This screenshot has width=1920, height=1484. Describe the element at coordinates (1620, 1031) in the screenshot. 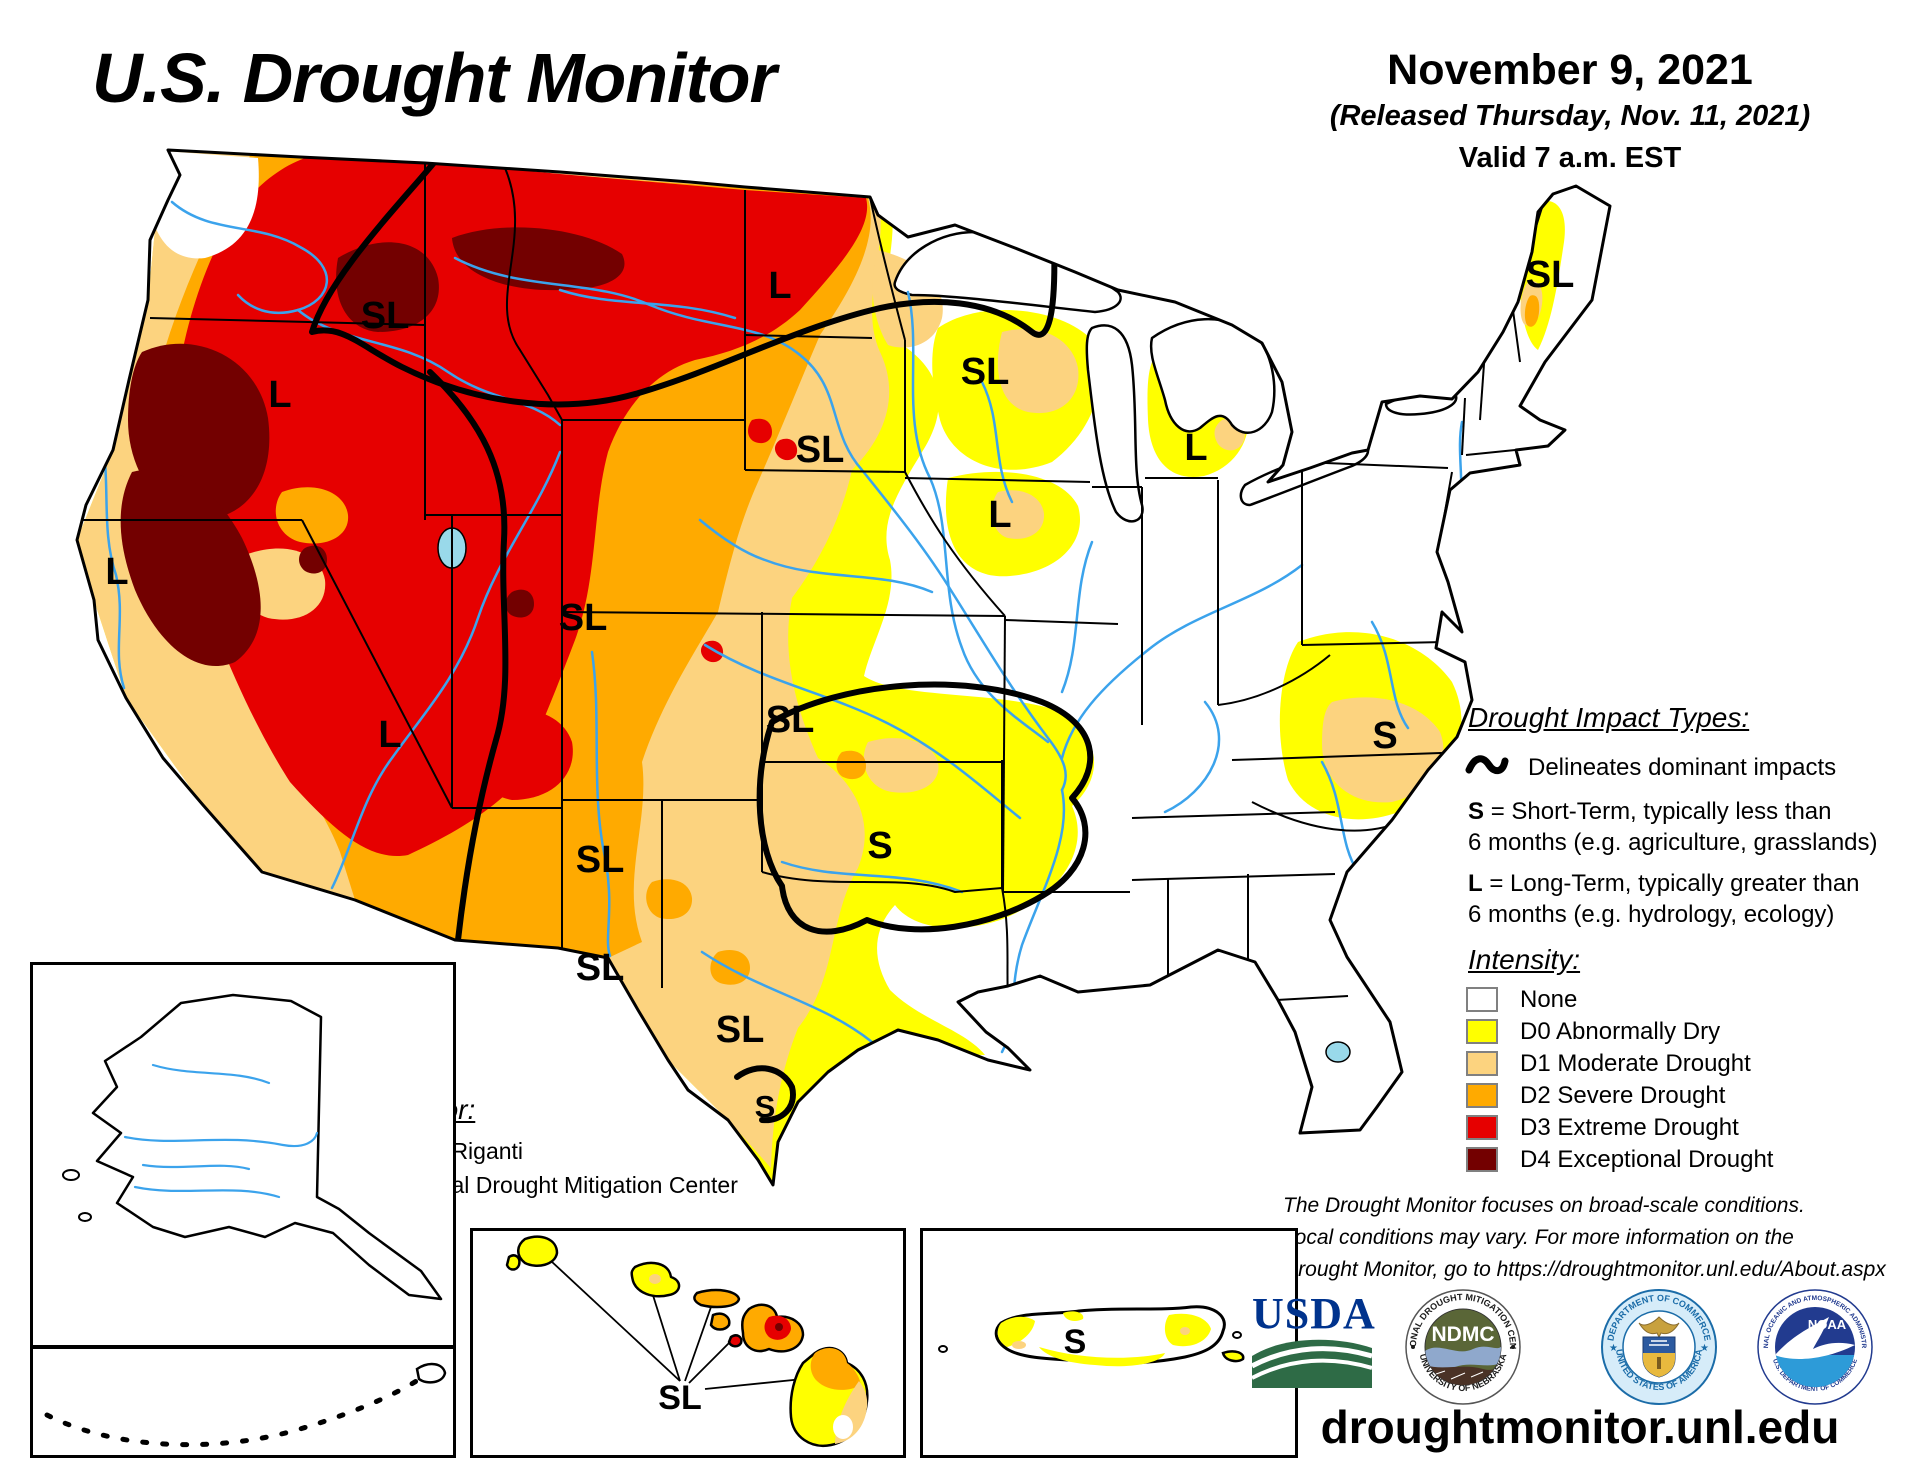

I see `legend-label: D0 Abnormally Dry` at that location.